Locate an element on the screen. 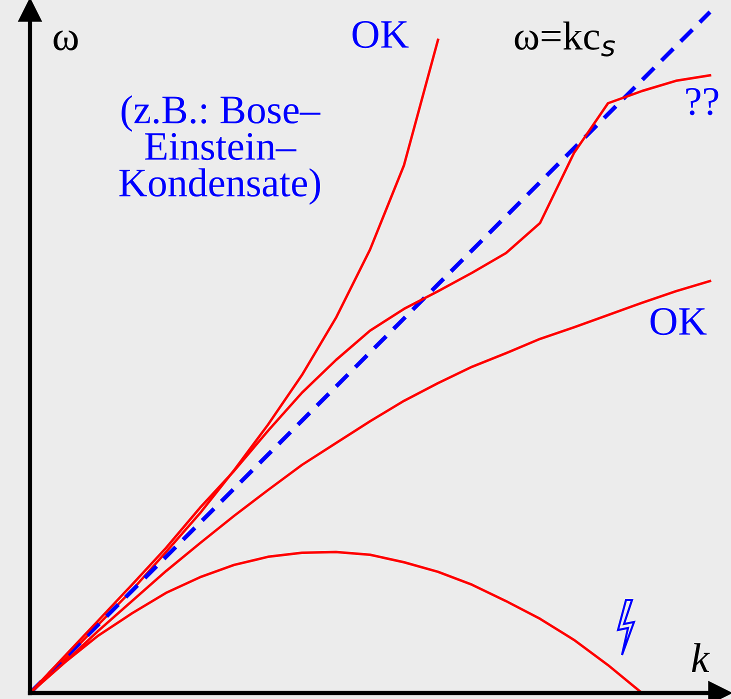 The height and width of the screenshot is (699, 731). x-axis-title: k is located at coordinates (701, 657).